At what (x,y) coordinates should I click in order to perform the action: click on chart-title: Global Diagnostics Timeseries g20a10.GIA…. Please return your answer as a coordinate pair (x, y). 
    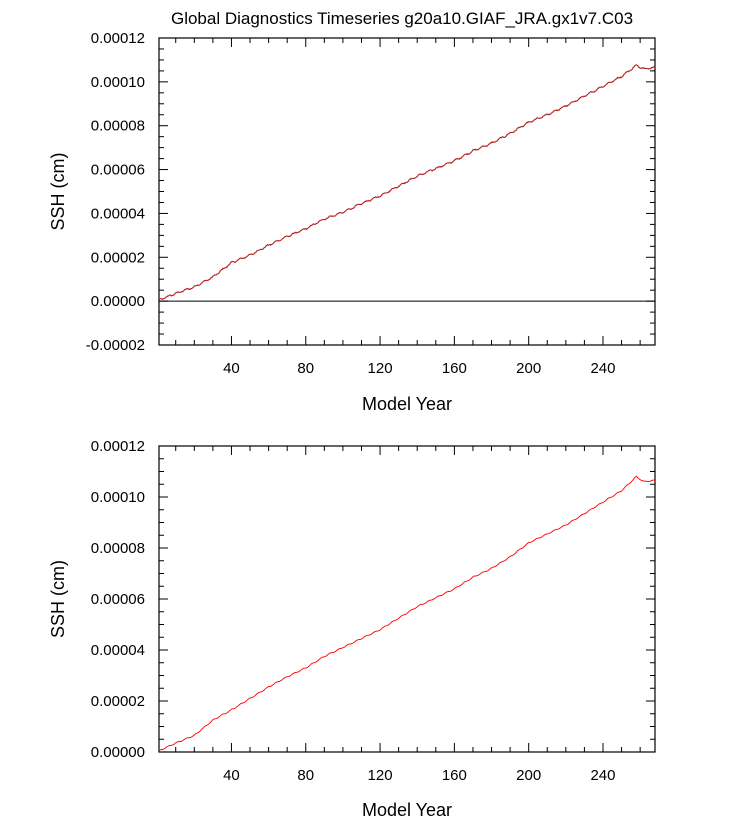
    Looking at the image, I should click on (402, 18).